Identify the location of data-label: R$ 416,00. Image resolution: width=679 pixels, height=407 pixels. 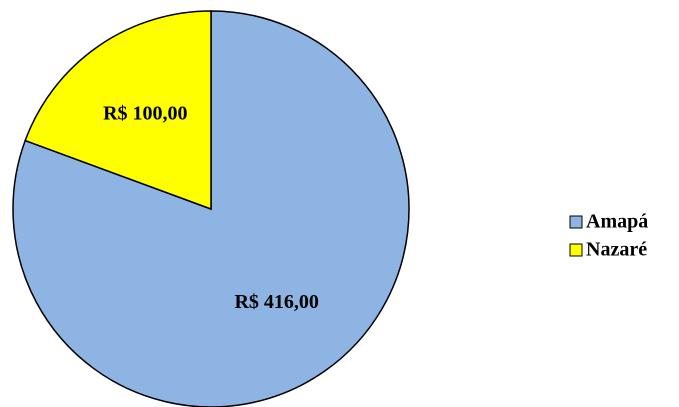
(276, 302).